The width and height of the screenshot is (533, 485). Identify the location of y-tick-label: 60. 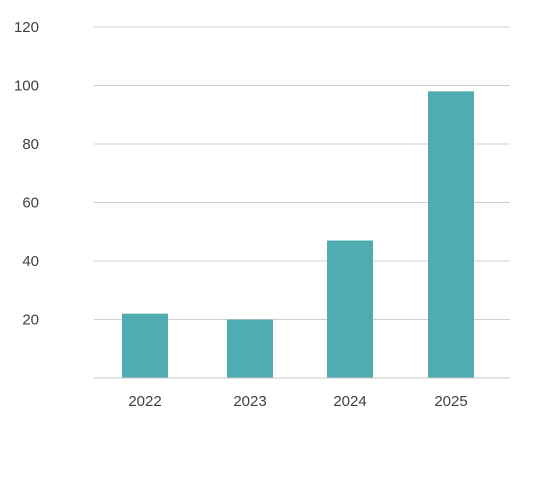
(30, 203).